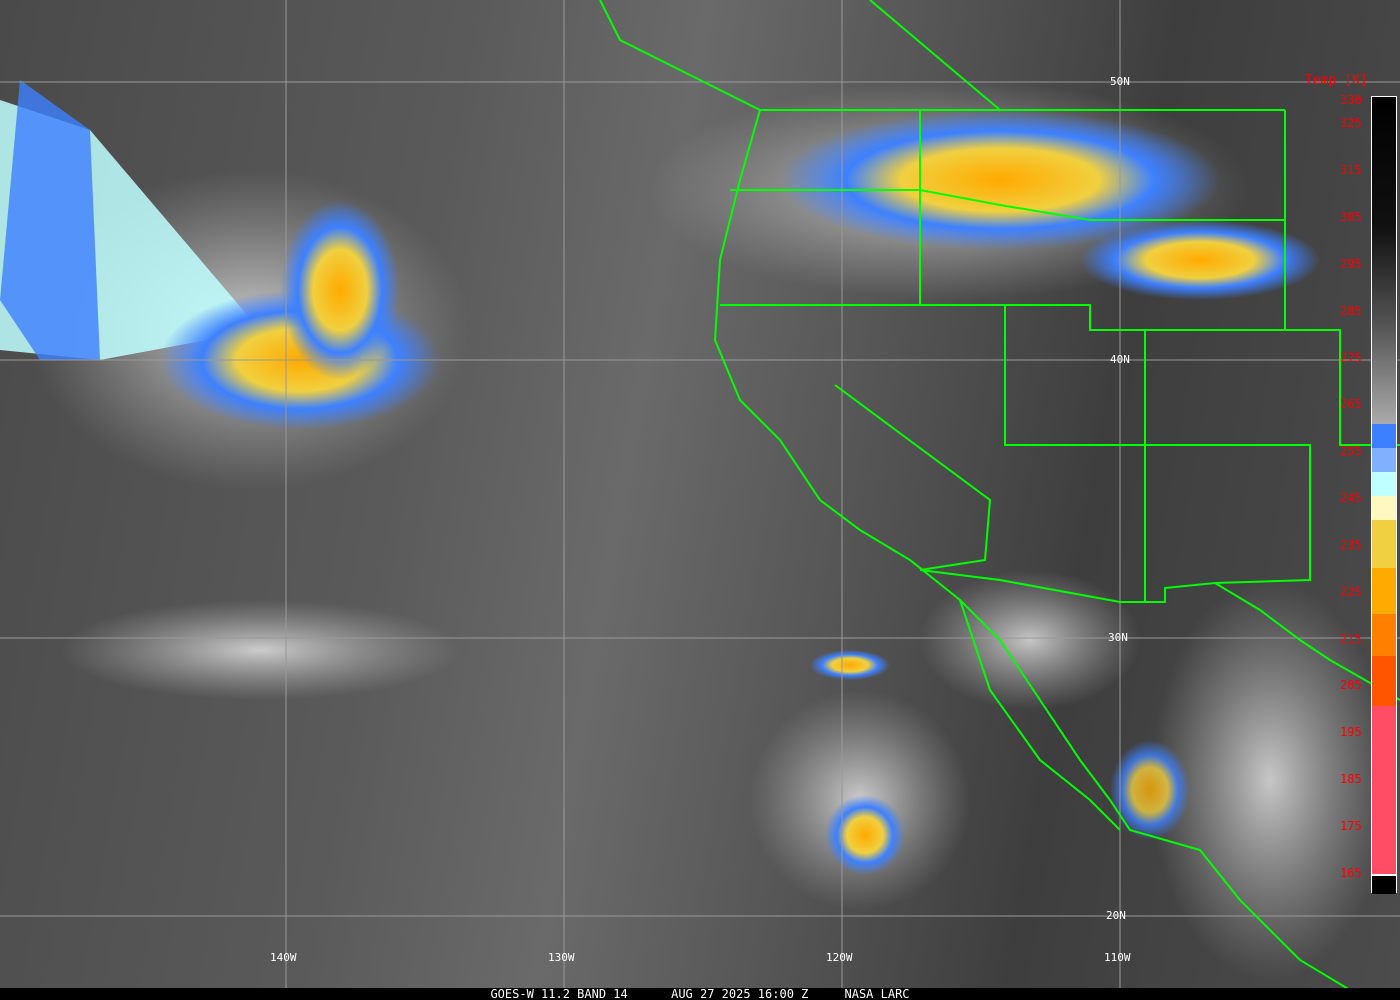  I want to click on cloud-mexico, so click(1030, 640).